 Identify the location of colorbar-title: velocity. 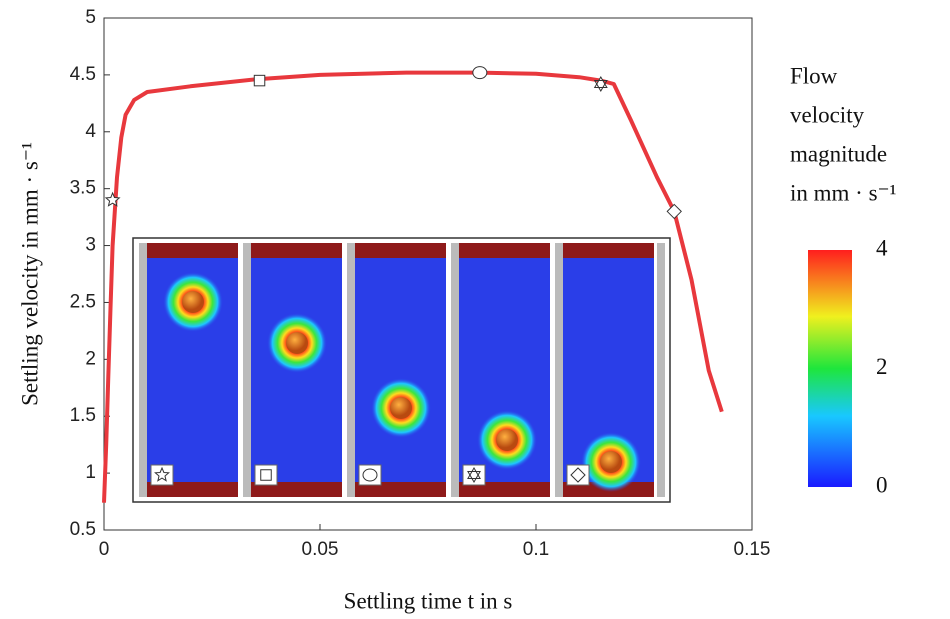
(827, 114).